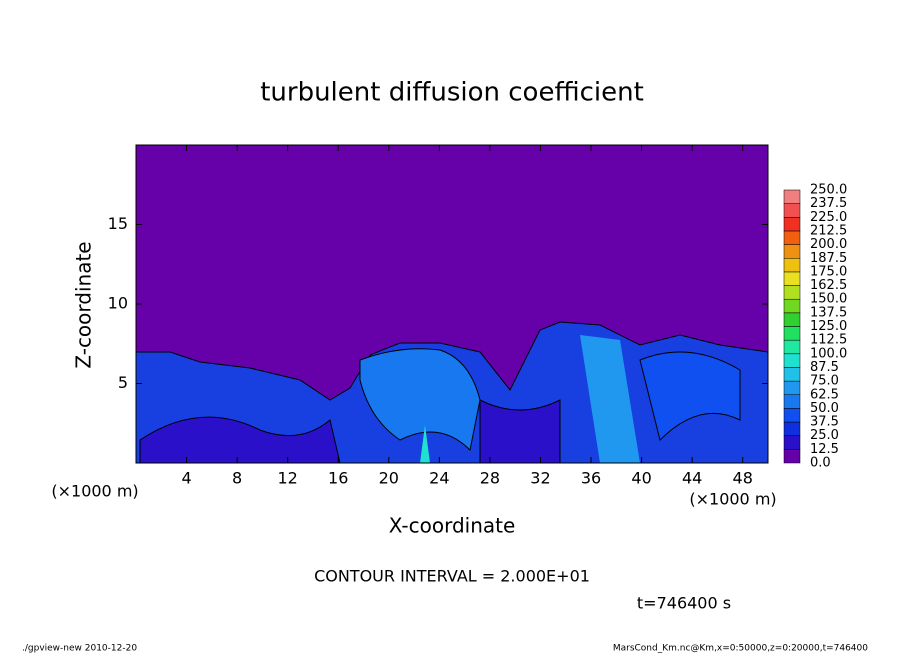 This screenshot has width=904, height=654. I want to click on colorbar-label: 225.0, so click(828, 217).